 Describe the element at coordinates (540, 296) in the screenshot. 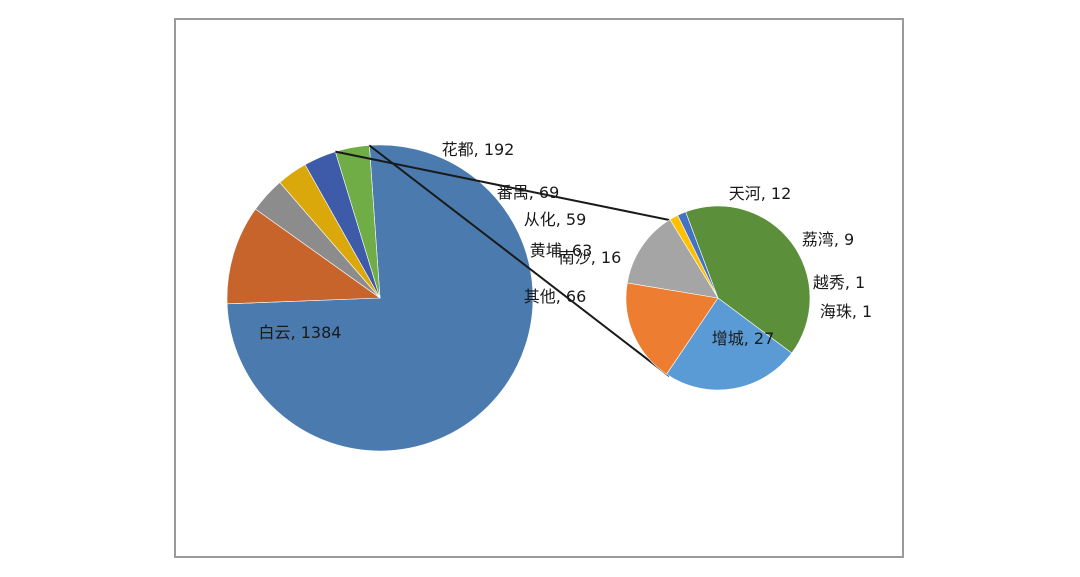

I see `primary-label-name-5: 其他` at that location.